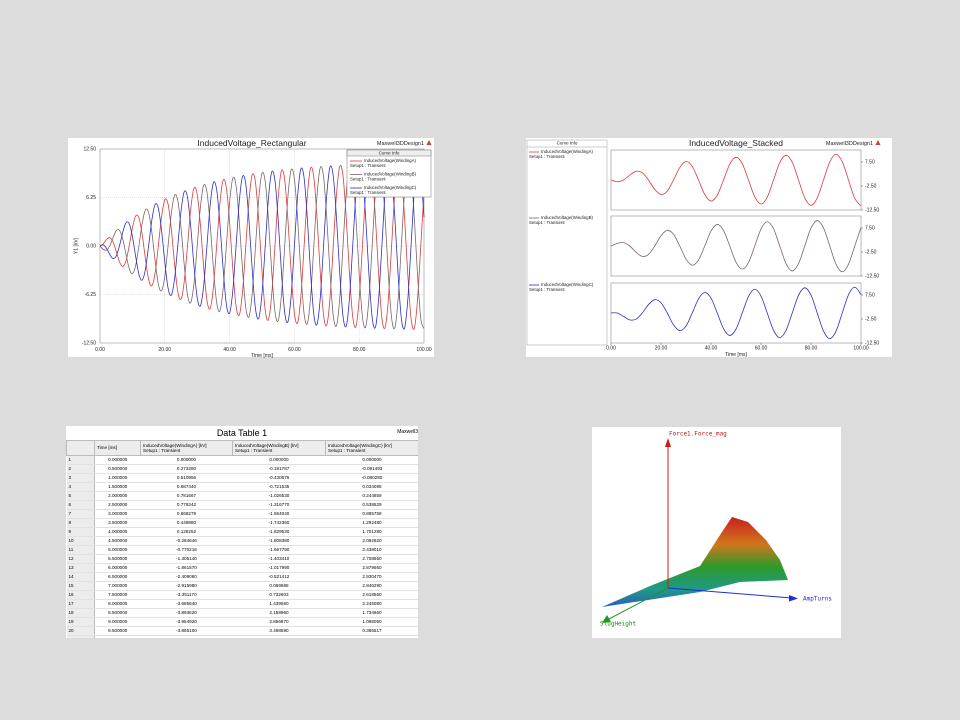 This screenshot has height=720, width=960. I want to click on table-cell: 1.000000, so click(117, 478).